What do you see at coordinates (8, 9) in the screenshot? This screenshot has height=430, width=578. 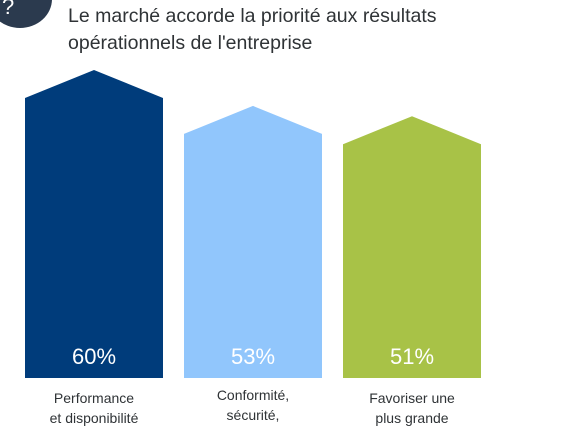 I see `question-mark-icon: ?` at bounding box center [8, 9].